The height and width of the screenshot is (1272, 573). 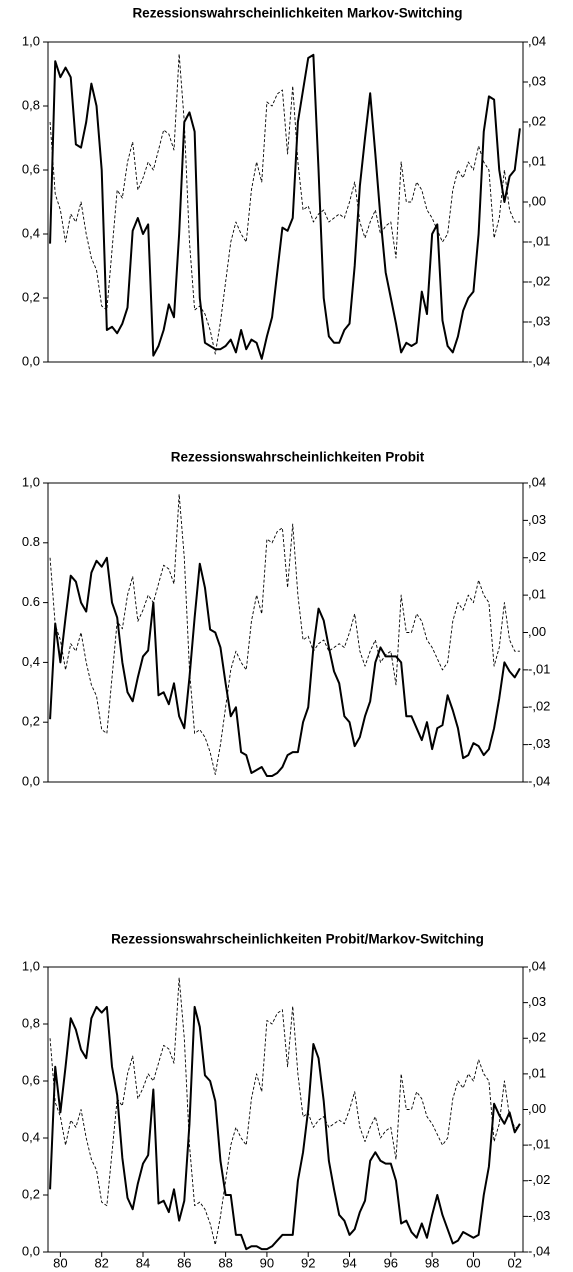 I want to click on solid-line, so click(x=285, y=667).